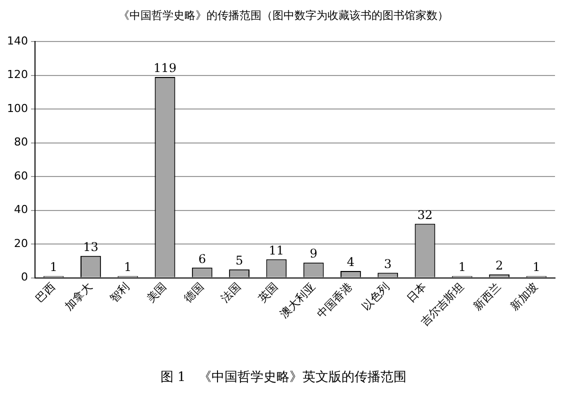 The image size is (567, 409). Describe the element at coordinates (314, 253) in the screenshot. I see `data-label: 9` at that location.